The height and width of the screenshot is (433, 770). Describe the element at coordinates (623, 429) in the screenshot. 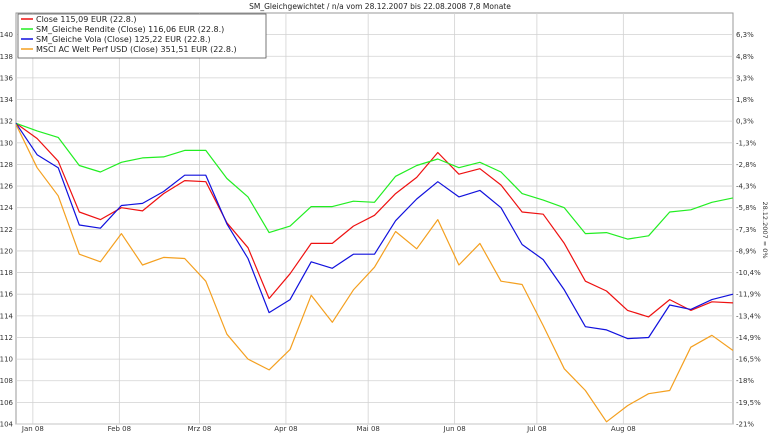

I see `x-tick-label: Aug 08` at that location.